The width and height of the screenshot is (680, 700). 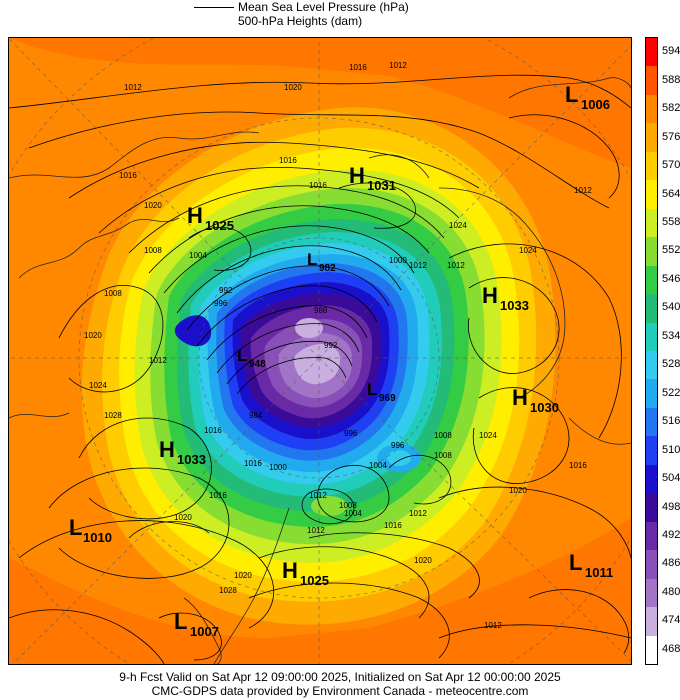 I want to click on svg-text: 1025, so click(x=219, y=225).